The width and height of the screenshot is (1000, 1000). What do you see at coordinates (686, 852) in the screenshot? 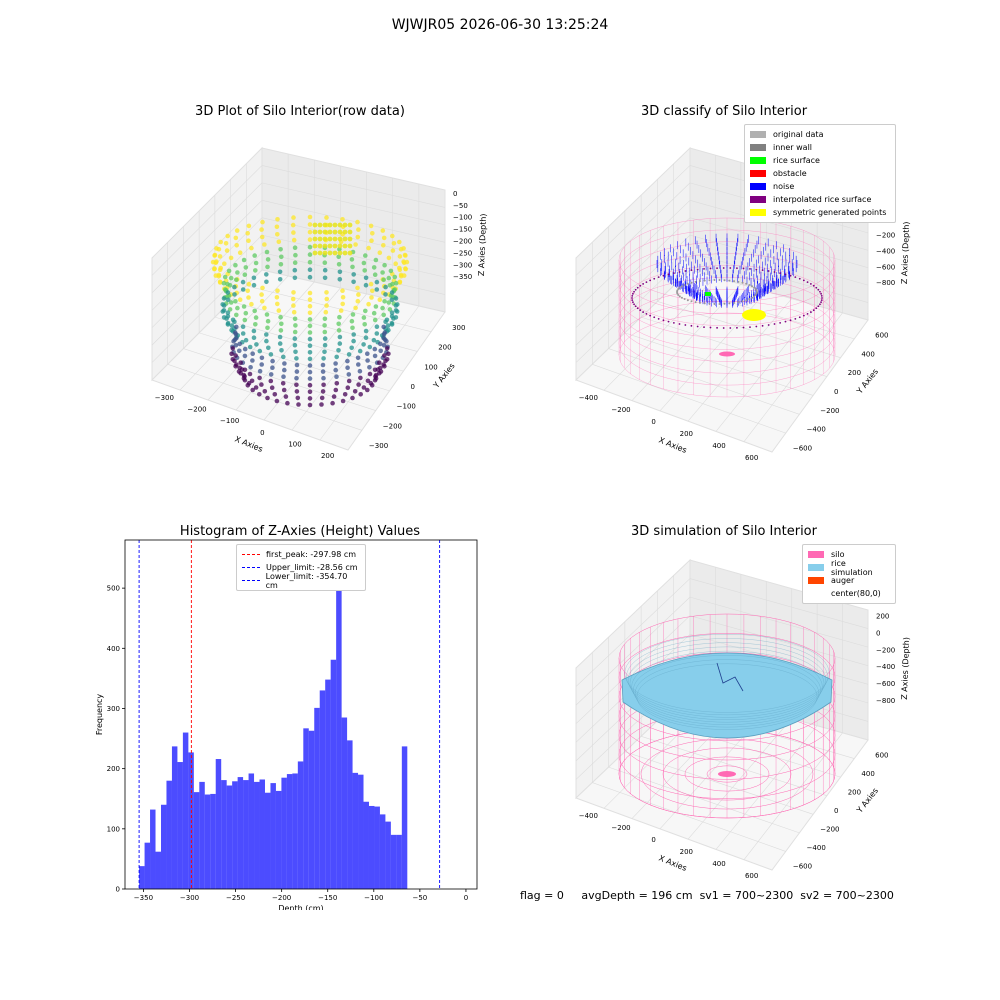
I see `x-tick-label: 200` at bounding box center [686, 852].